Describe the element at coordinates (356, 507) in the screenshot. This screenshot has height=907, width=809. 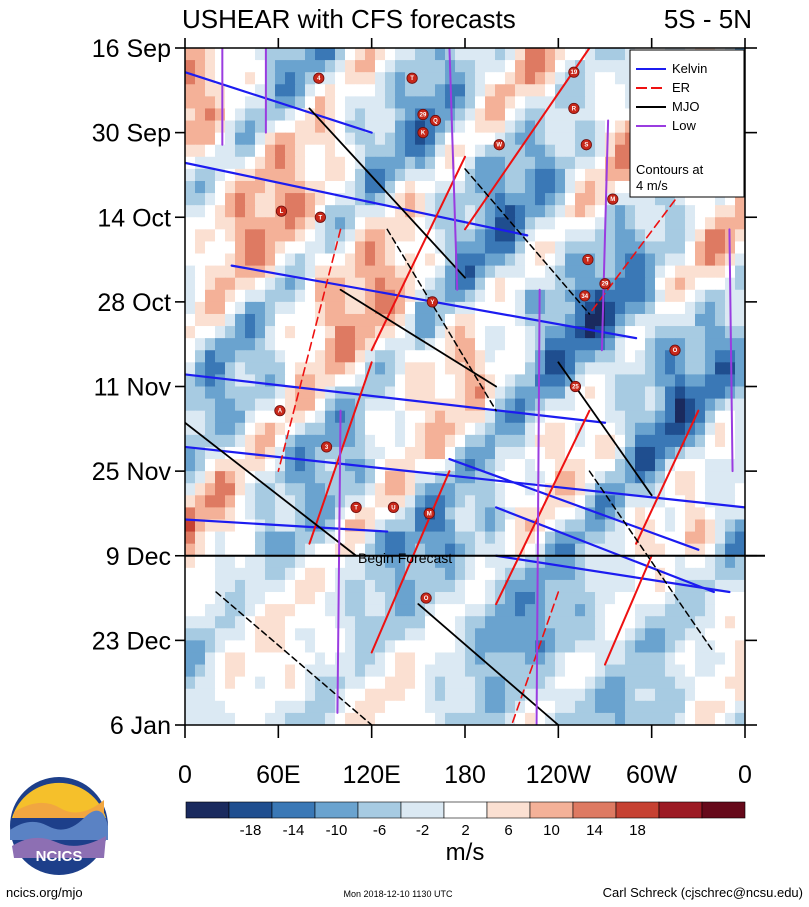
I see `storm-marker: T` at that location.